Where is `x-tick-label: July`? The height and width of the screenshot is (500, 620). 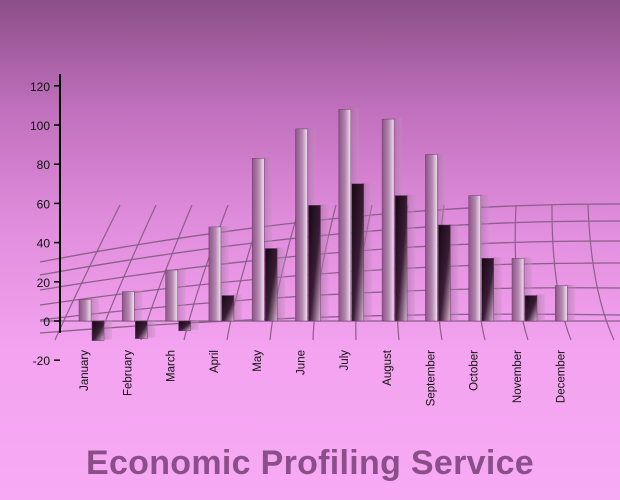
x-tick-label: July is located at coordinates (345, 360).